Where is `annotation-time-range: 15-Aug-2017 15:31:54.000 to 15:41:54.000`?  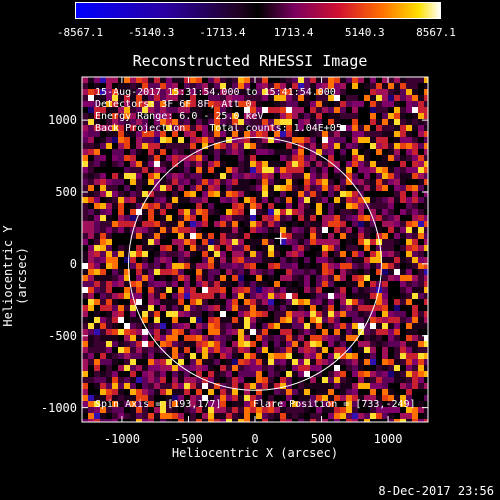
annotation-time-range: 15-Aug-2017 15:31:54.000 to 15:41:54.000 is located at coordinates (215, 92).